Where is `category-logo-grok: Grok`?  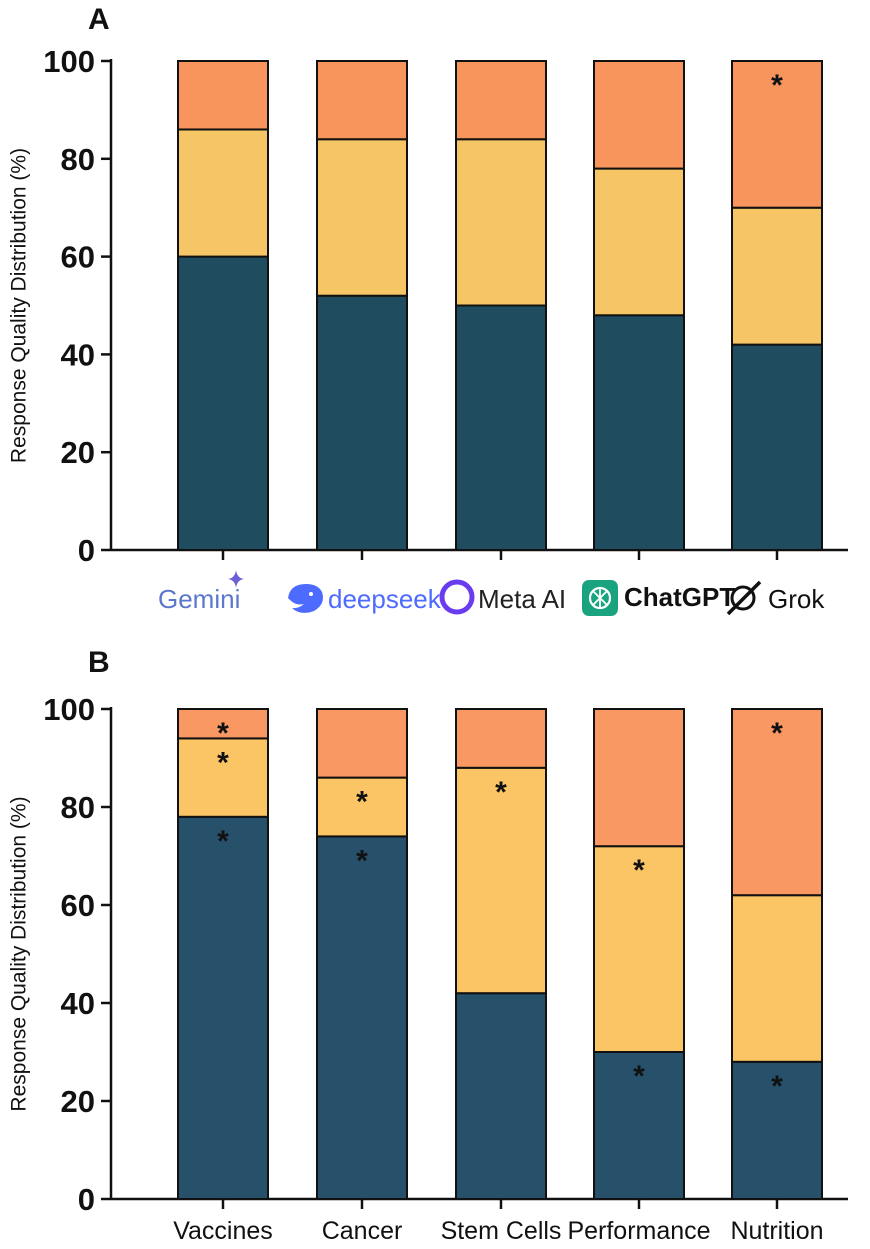 category-logo-grok: Grok is located at coordinates (775, 598).